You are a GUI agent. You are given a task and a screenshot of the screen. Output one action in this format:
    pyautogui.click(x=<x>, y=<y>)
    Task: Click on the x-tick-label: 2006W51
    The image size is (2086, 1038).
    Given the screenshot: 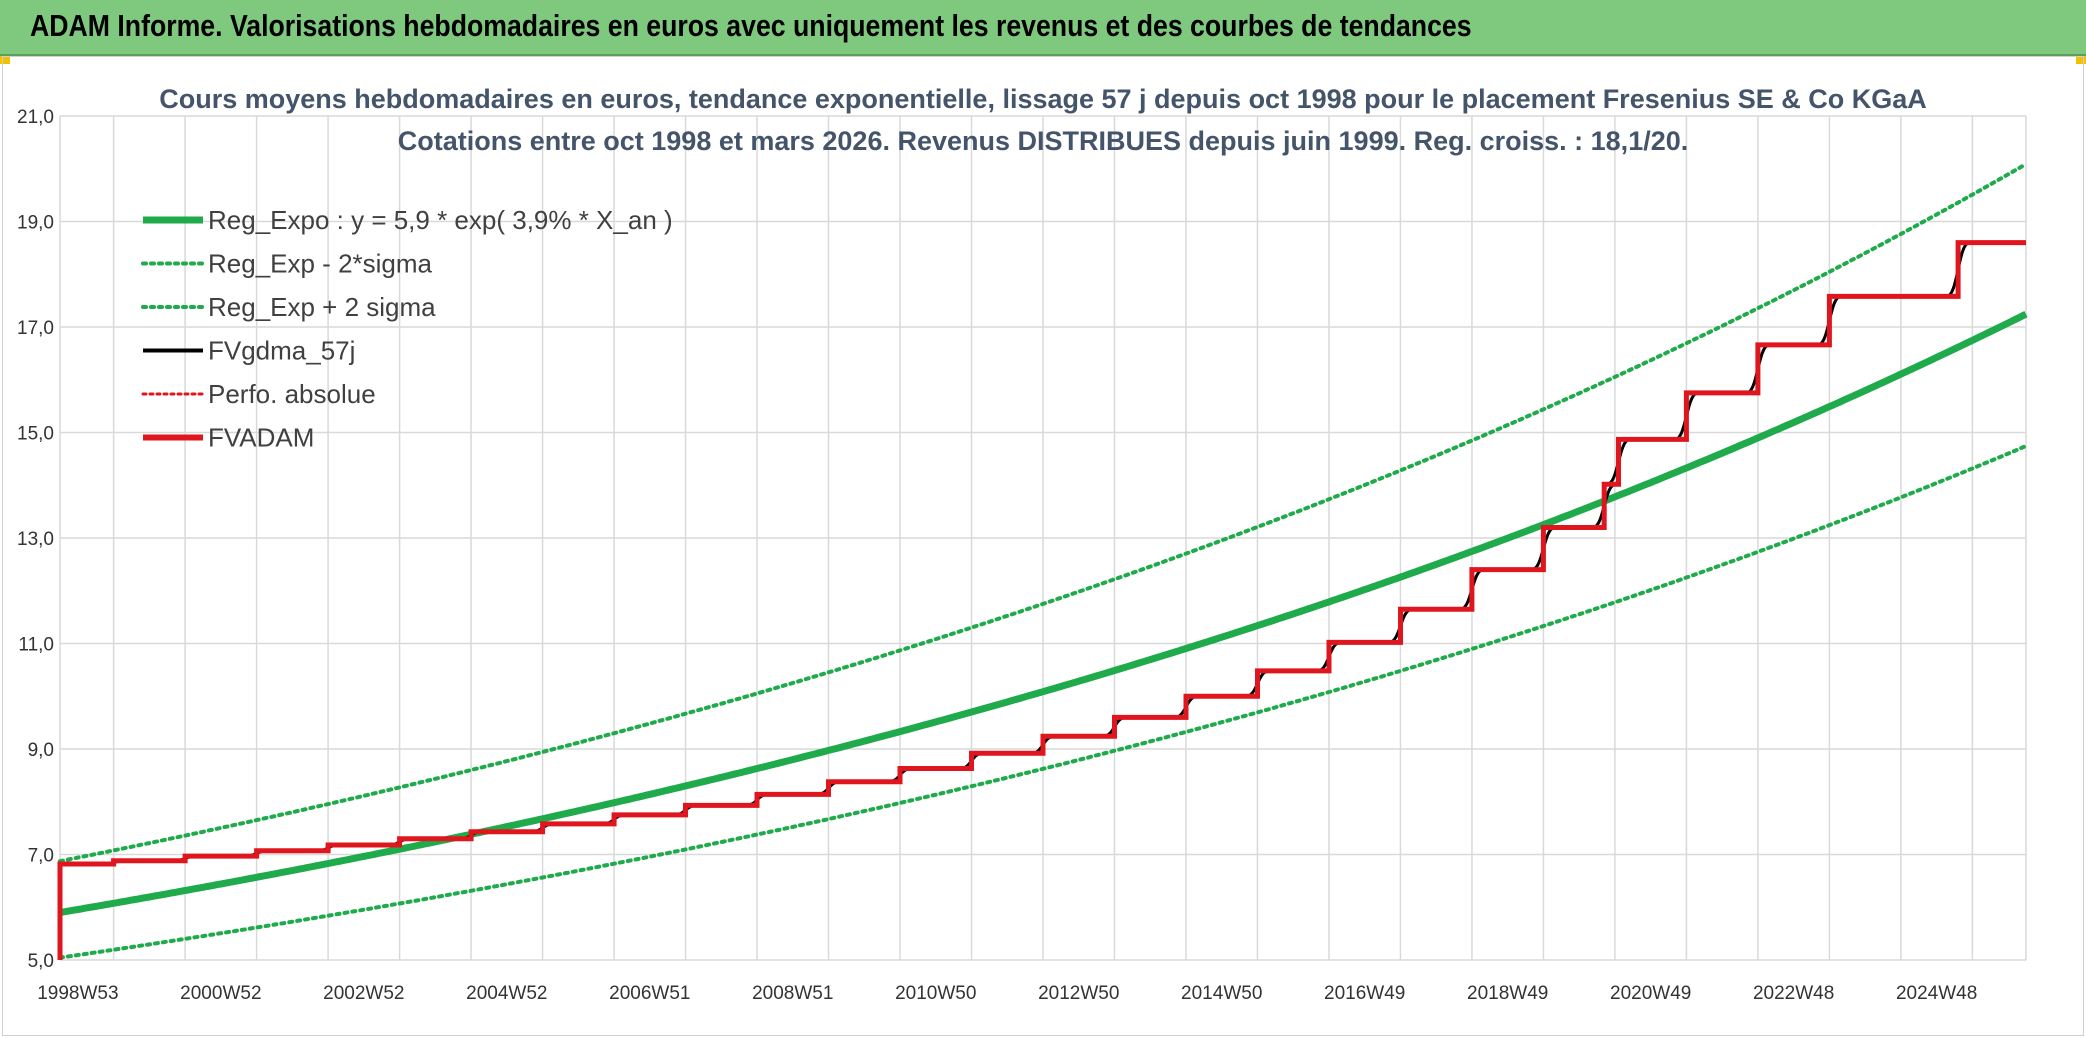 What is the action you would take?
    pyautogui.click(x=649, y=993)
    